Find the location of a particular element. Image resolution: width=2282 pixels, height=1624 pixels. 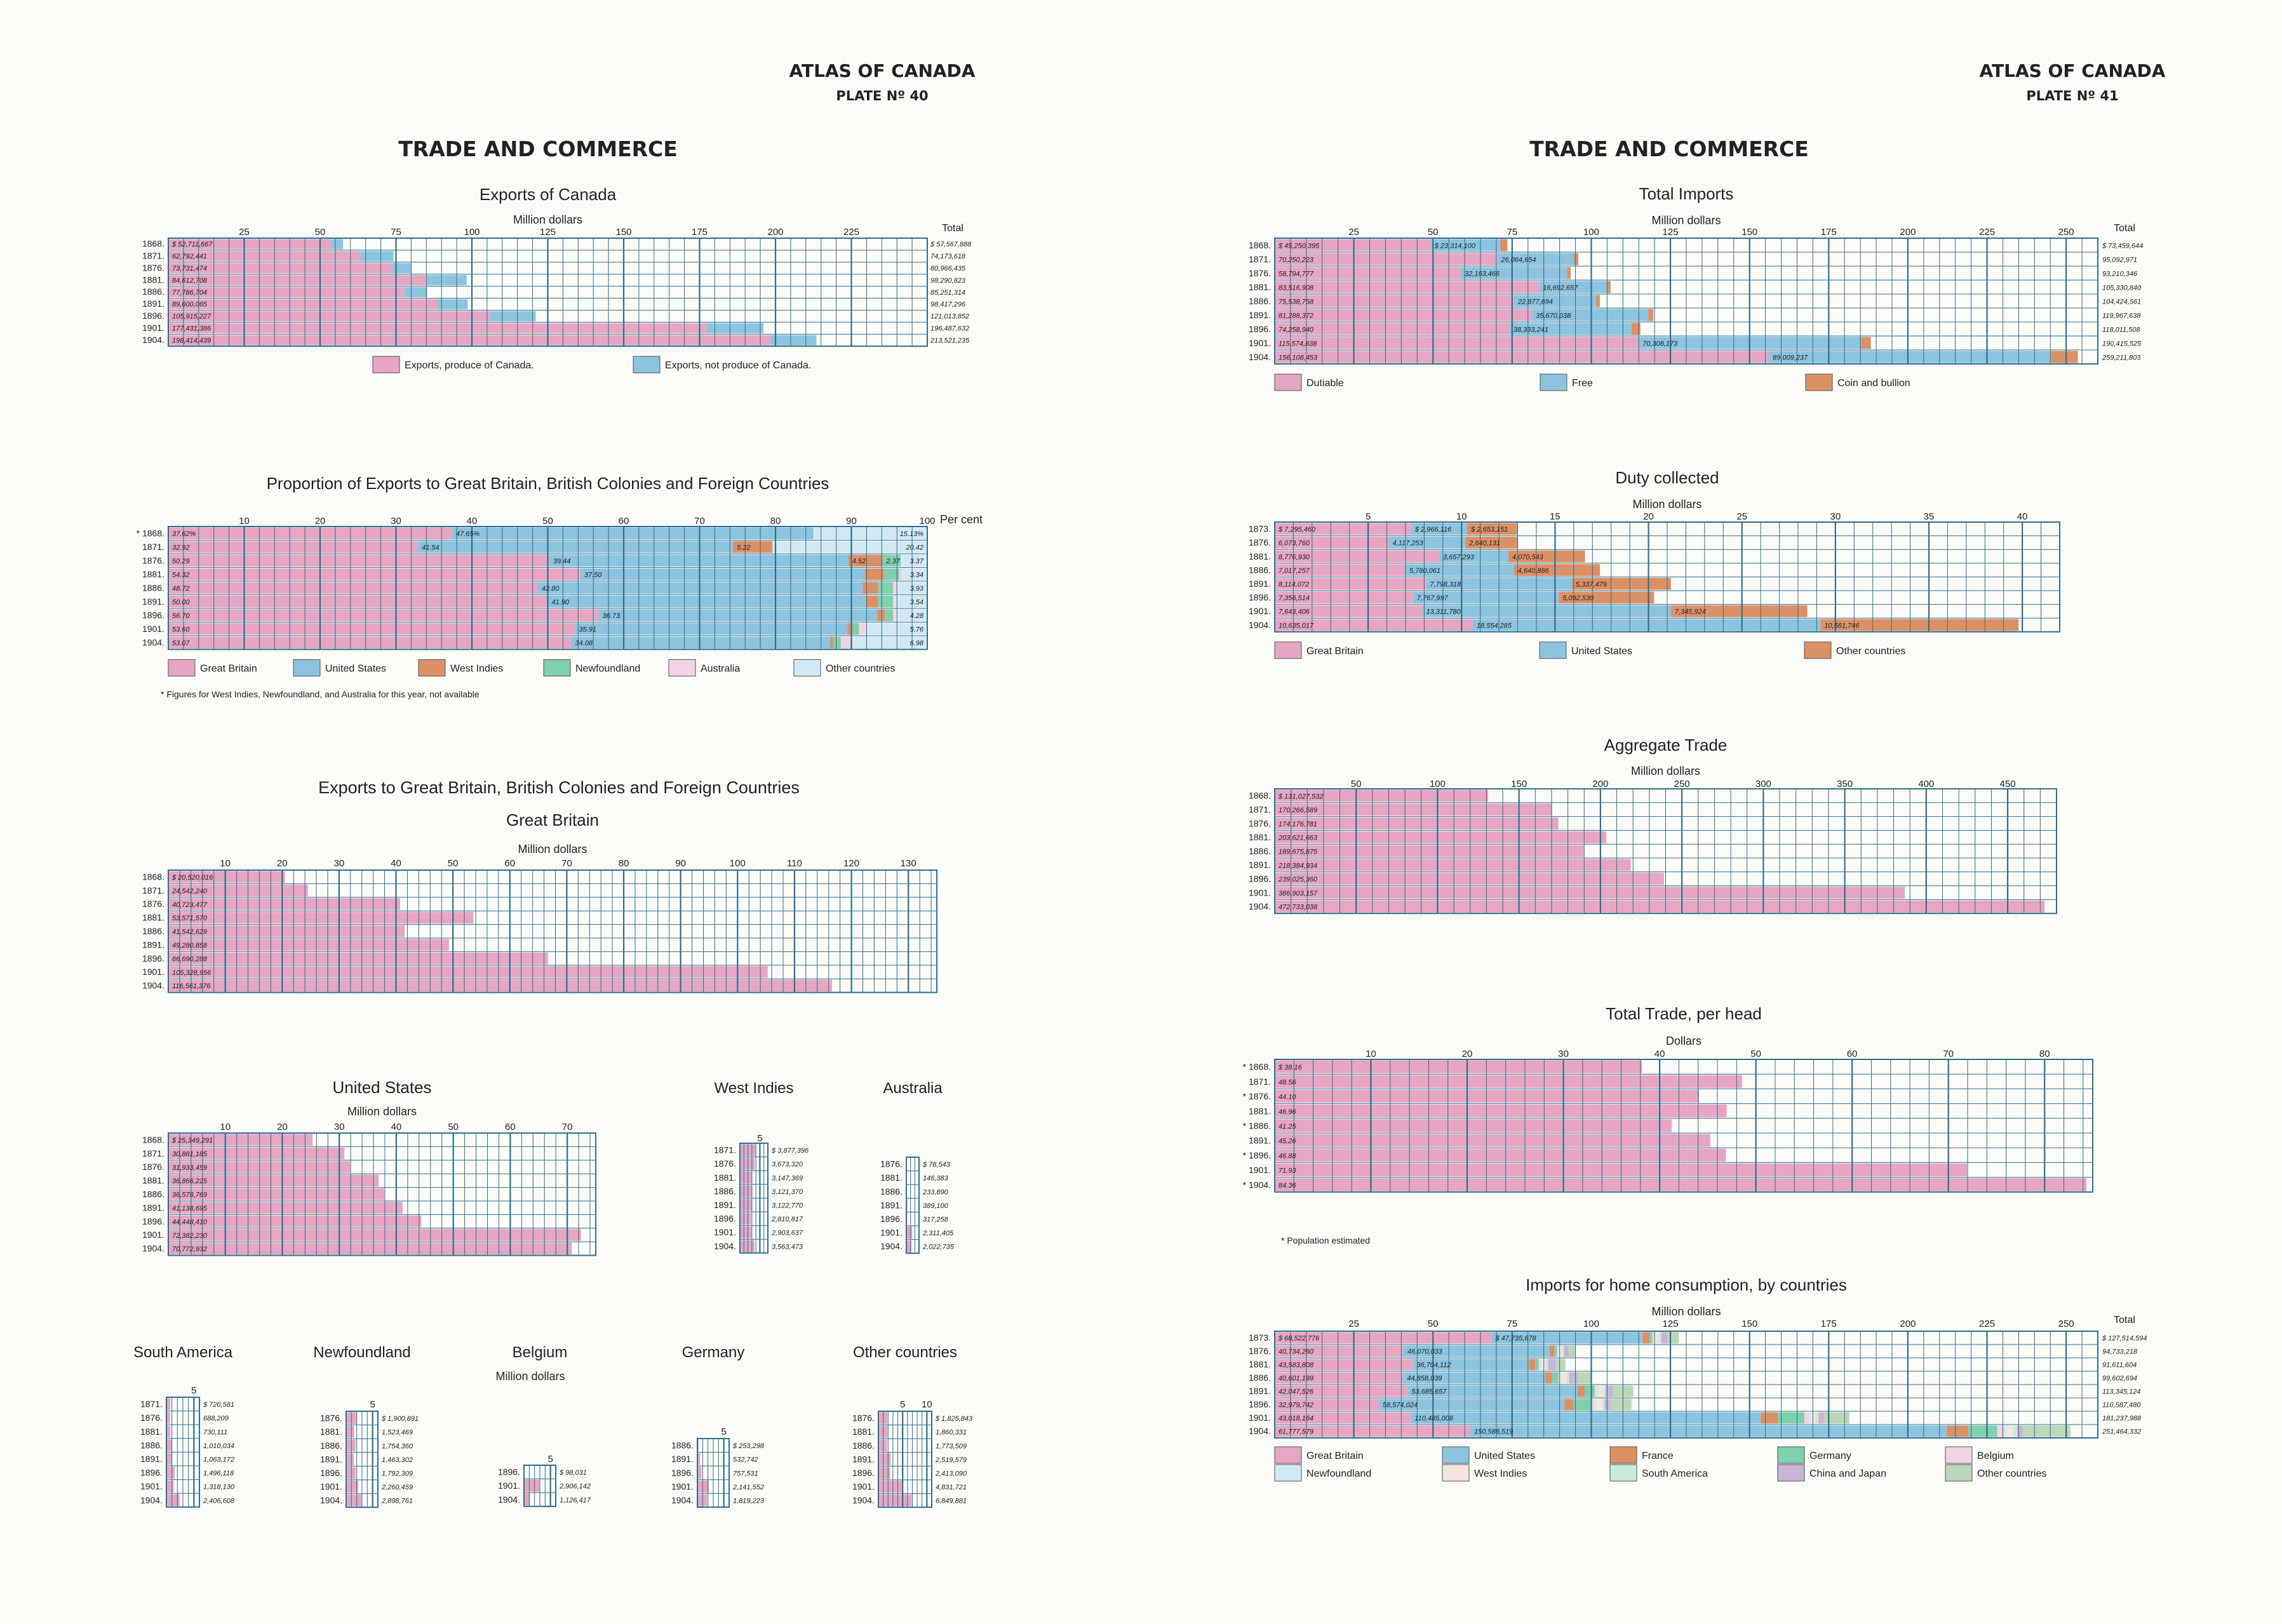

bar-germany is located at coordinates (1589, 1391).